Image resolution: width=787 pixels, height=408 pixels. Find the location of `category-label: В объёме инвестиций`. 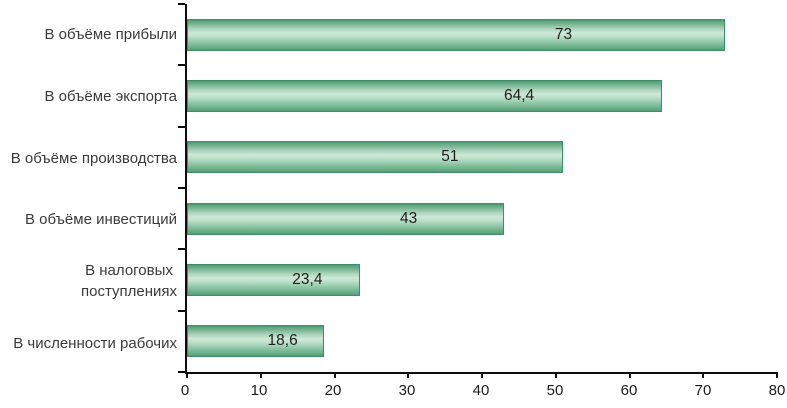

category-label: В объёме инвестиций is located at coordinates (88, 220).